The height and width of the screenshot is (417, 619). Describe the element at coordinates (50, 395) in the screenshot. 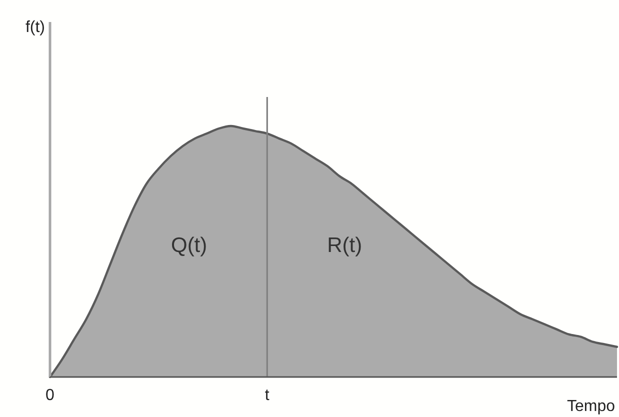

I see `x-tick-label: 0` at that location.